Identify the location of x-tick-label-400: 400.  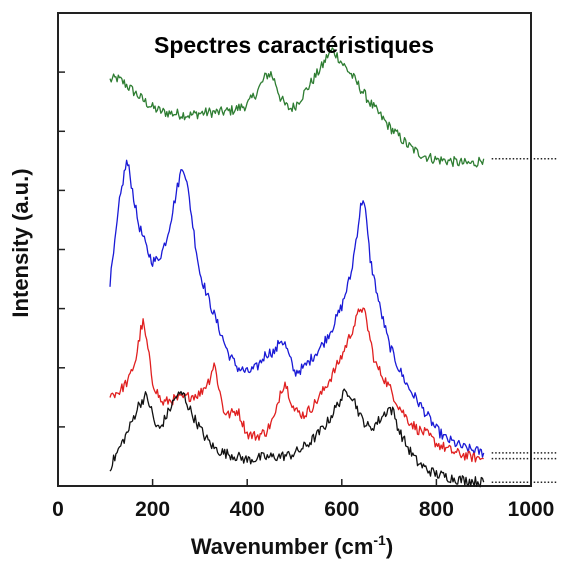
(247, 509).